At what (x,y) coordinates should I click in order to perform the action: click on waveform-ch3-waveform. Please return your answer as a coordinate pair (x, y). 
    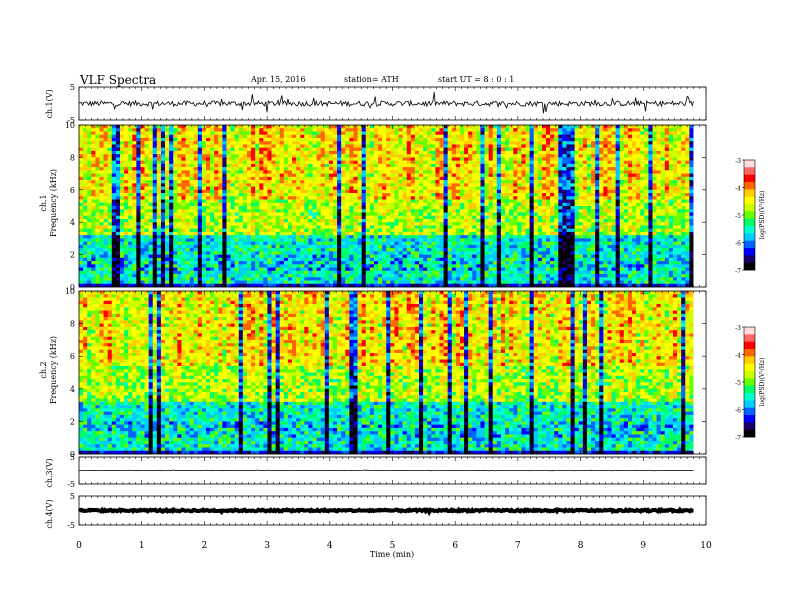
    Looking at the image, I should click on (386, 470).